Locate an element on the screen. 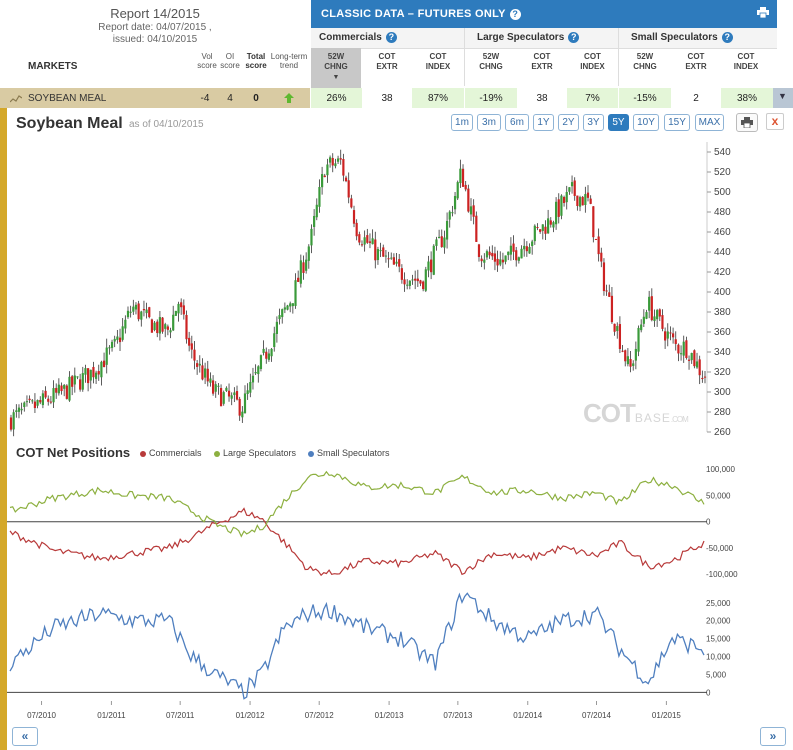  oi-score-header: OI score is located at coordinates (230, 61).